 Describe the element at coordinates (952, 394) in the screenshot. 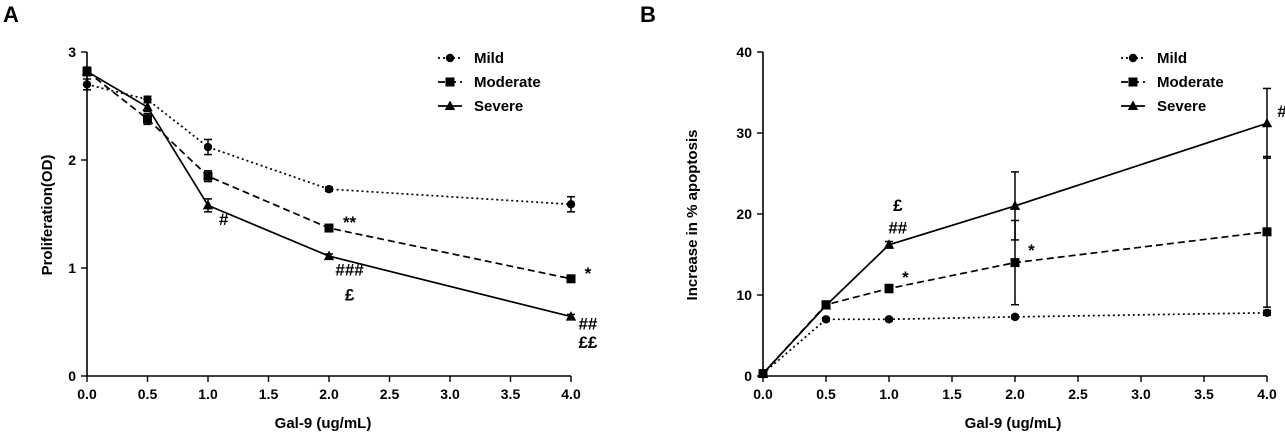

I see `panel-b-x-tick-label: 1.5` at that location.